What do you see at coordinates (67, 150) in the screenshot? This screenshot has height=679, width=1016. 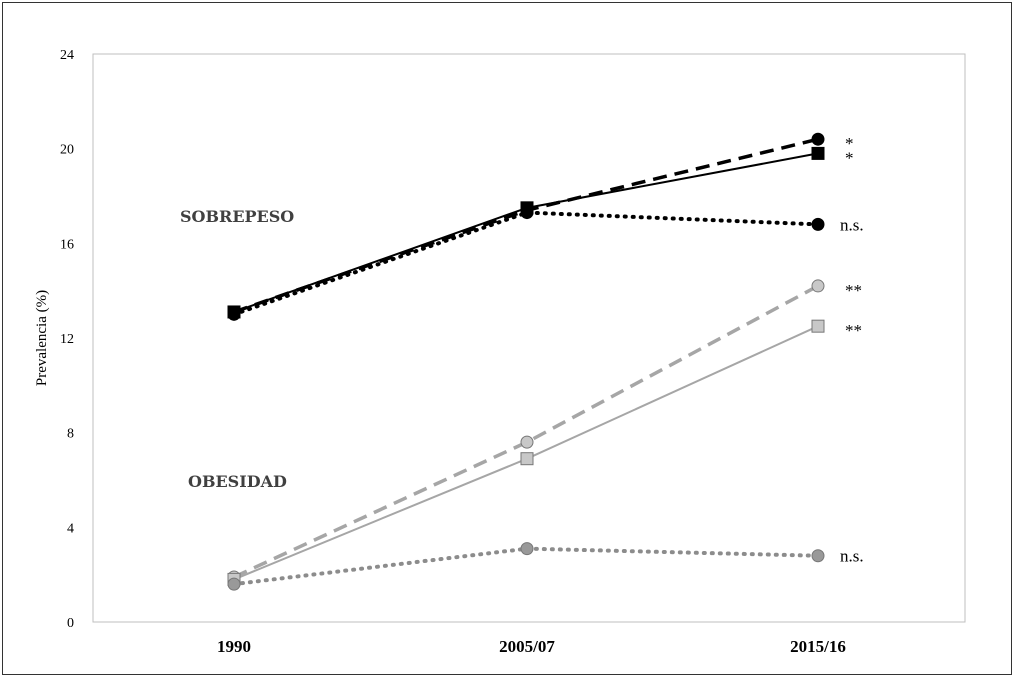 I see `y-tick-label: 20` at bounding box center [67, 150].